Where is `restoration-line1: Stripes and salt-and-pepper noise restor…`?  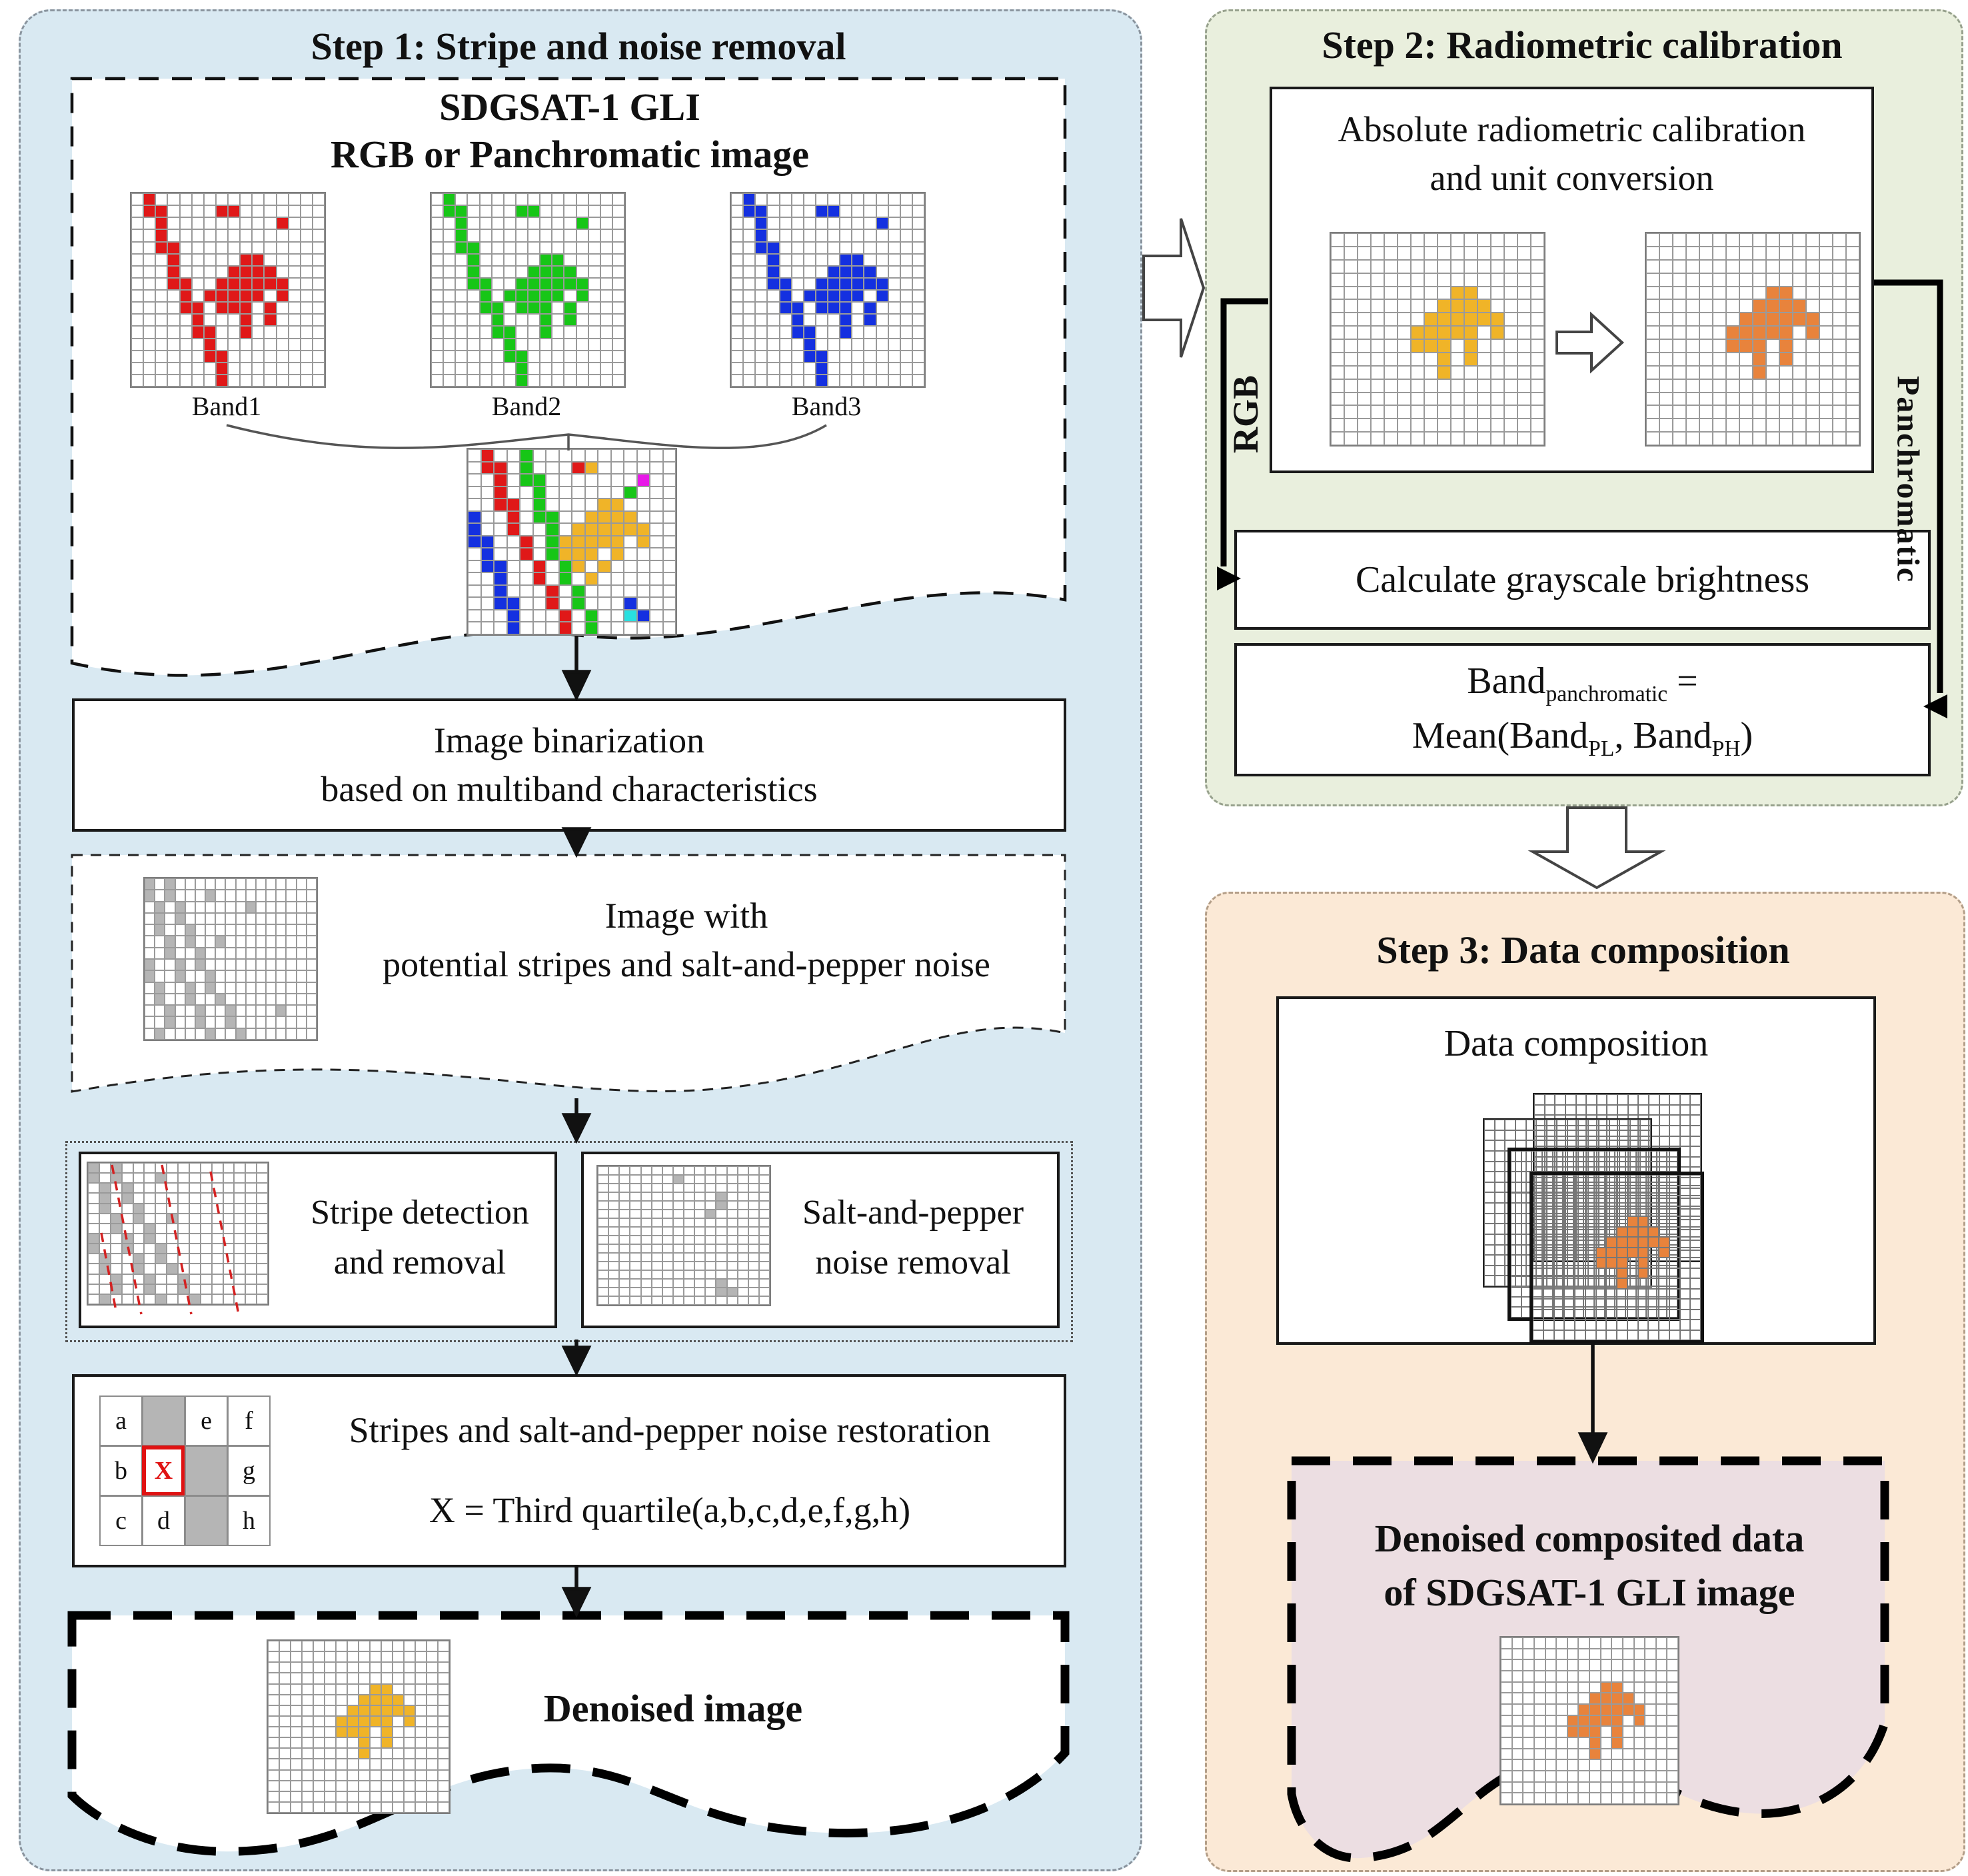
restoration-line1: Stripes and salt-and-pepper noise restor… is located at coordinates (670, 1430).